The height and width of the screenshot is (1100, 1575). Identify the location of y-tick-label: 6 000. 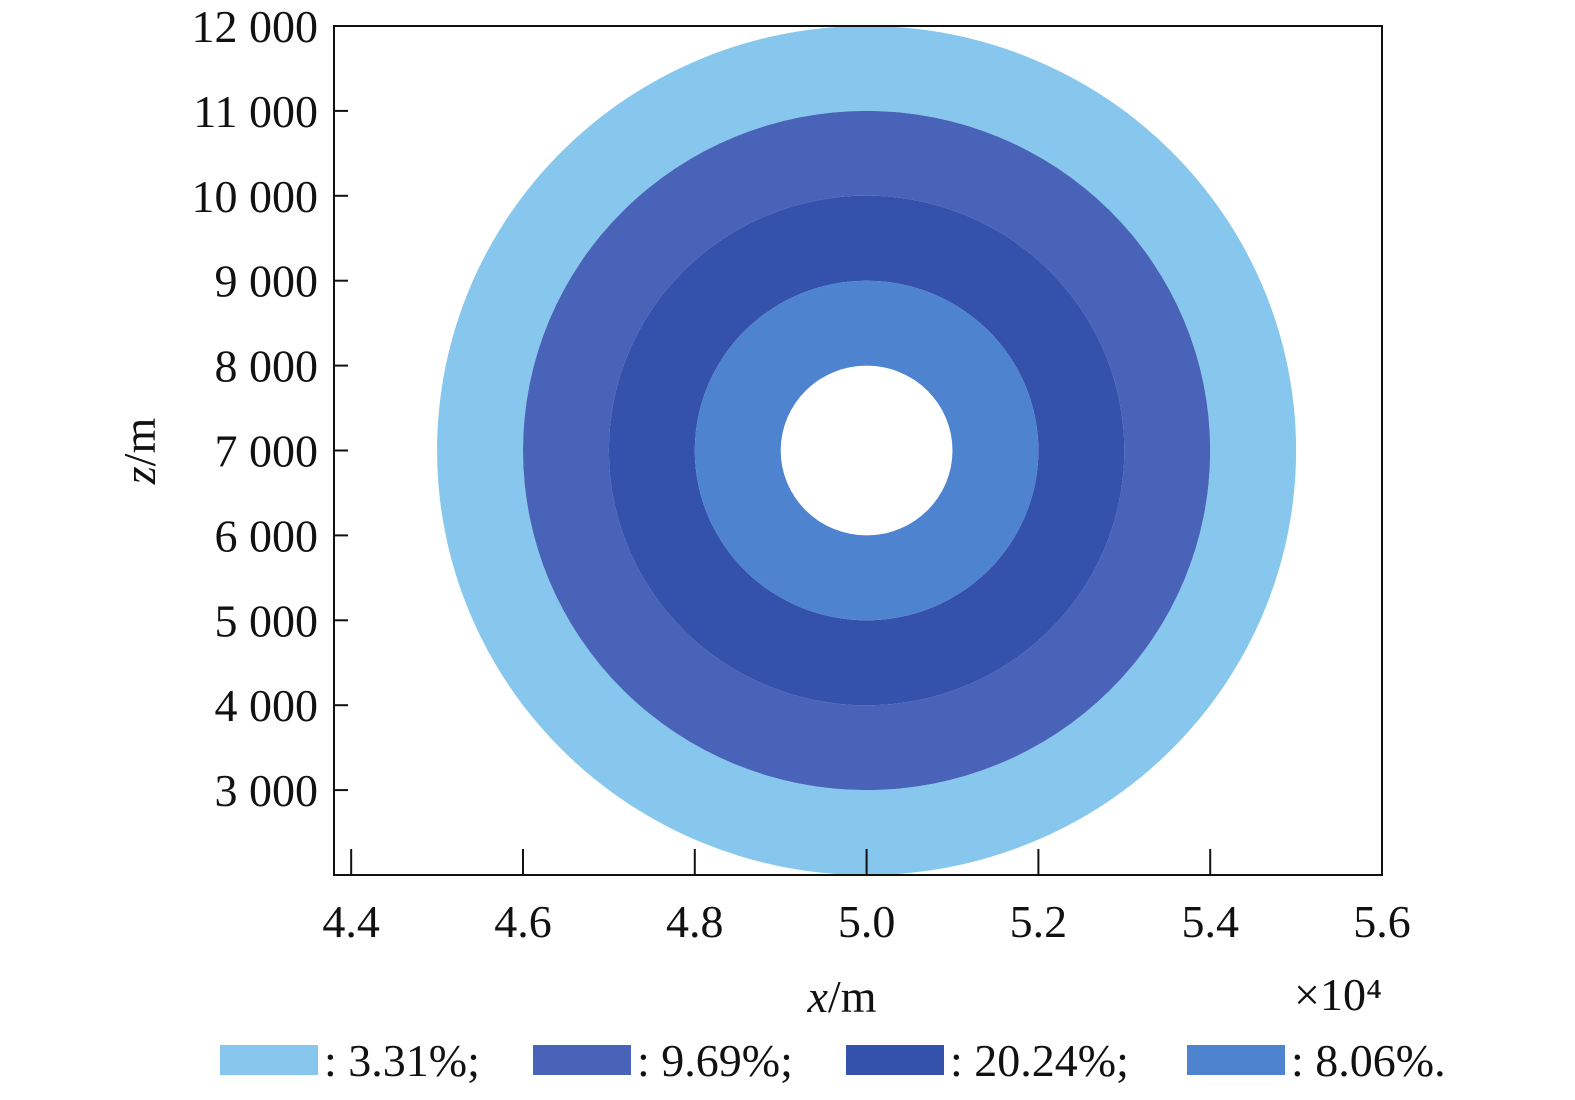
(267, 535).